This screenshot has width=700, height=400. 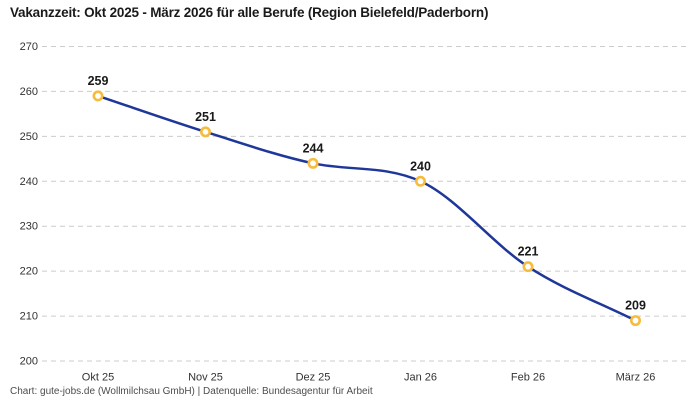 What do you see at coordinates (29, 227) in the screenshot?
I see `y-tick-label: 230` at bounding box center [29, 227].